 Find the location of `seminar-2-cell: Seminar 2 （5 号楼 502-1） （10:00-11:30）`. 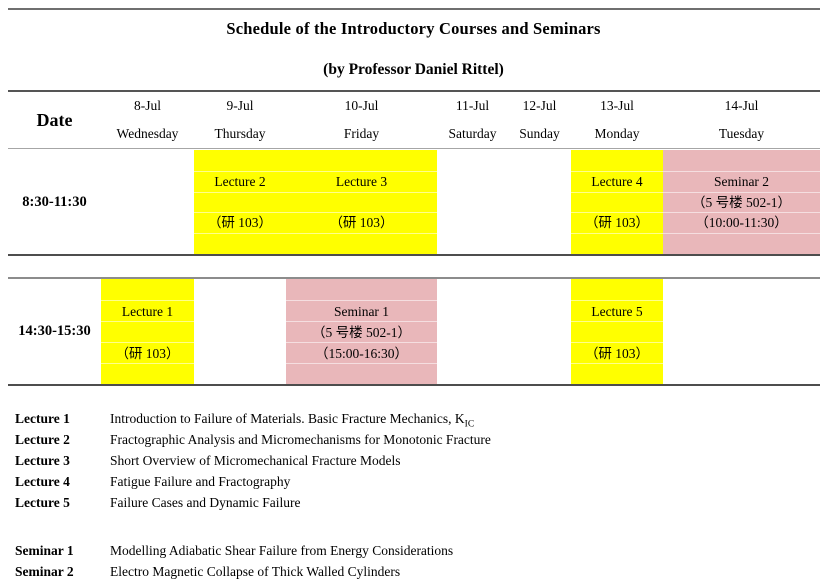

seminar-2-cell: Seminar 2 （5 号楼 502-1） （10:00-11:30） is located at coordinates (741, 202).